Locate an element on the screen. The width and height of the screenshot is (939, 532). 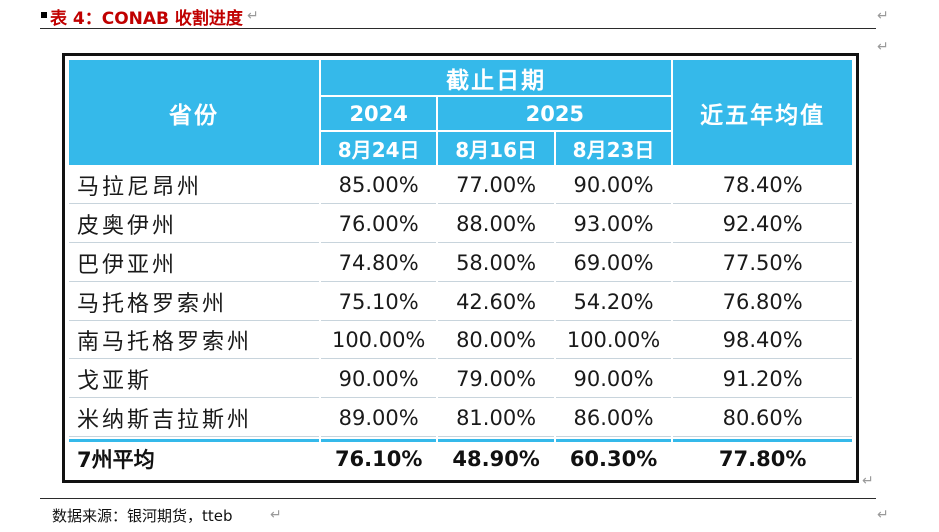
column-header-date: 8月24日 is located at coordinates (378, 148).